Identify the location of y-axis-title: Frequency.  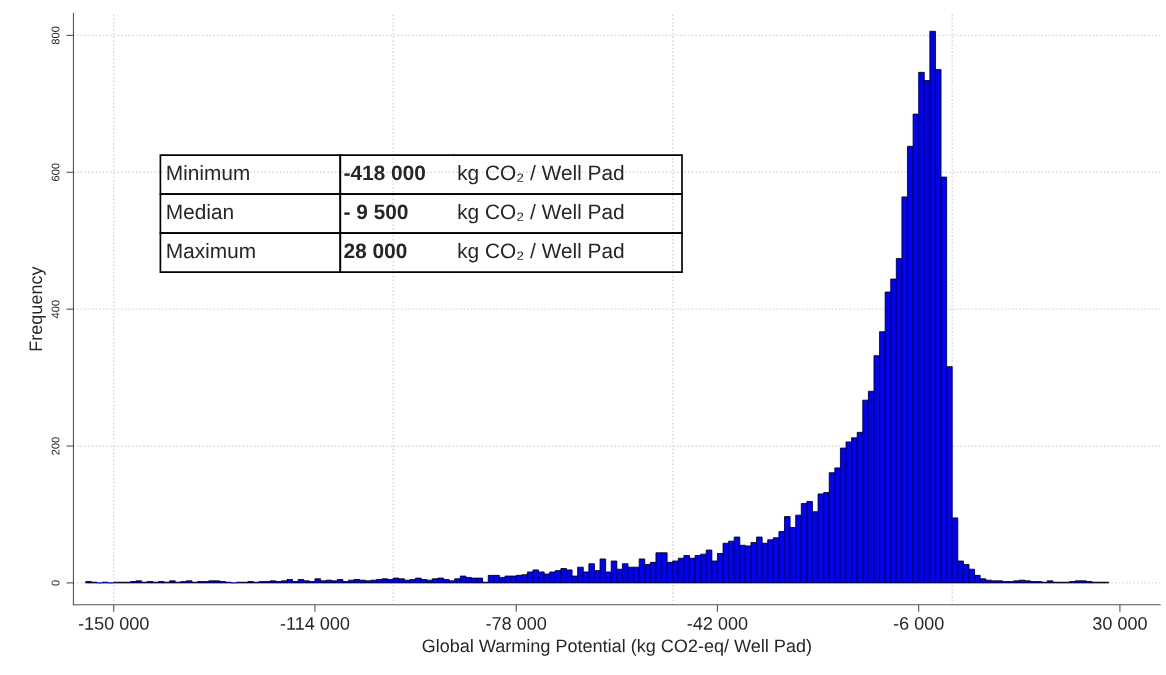
(37, 308).